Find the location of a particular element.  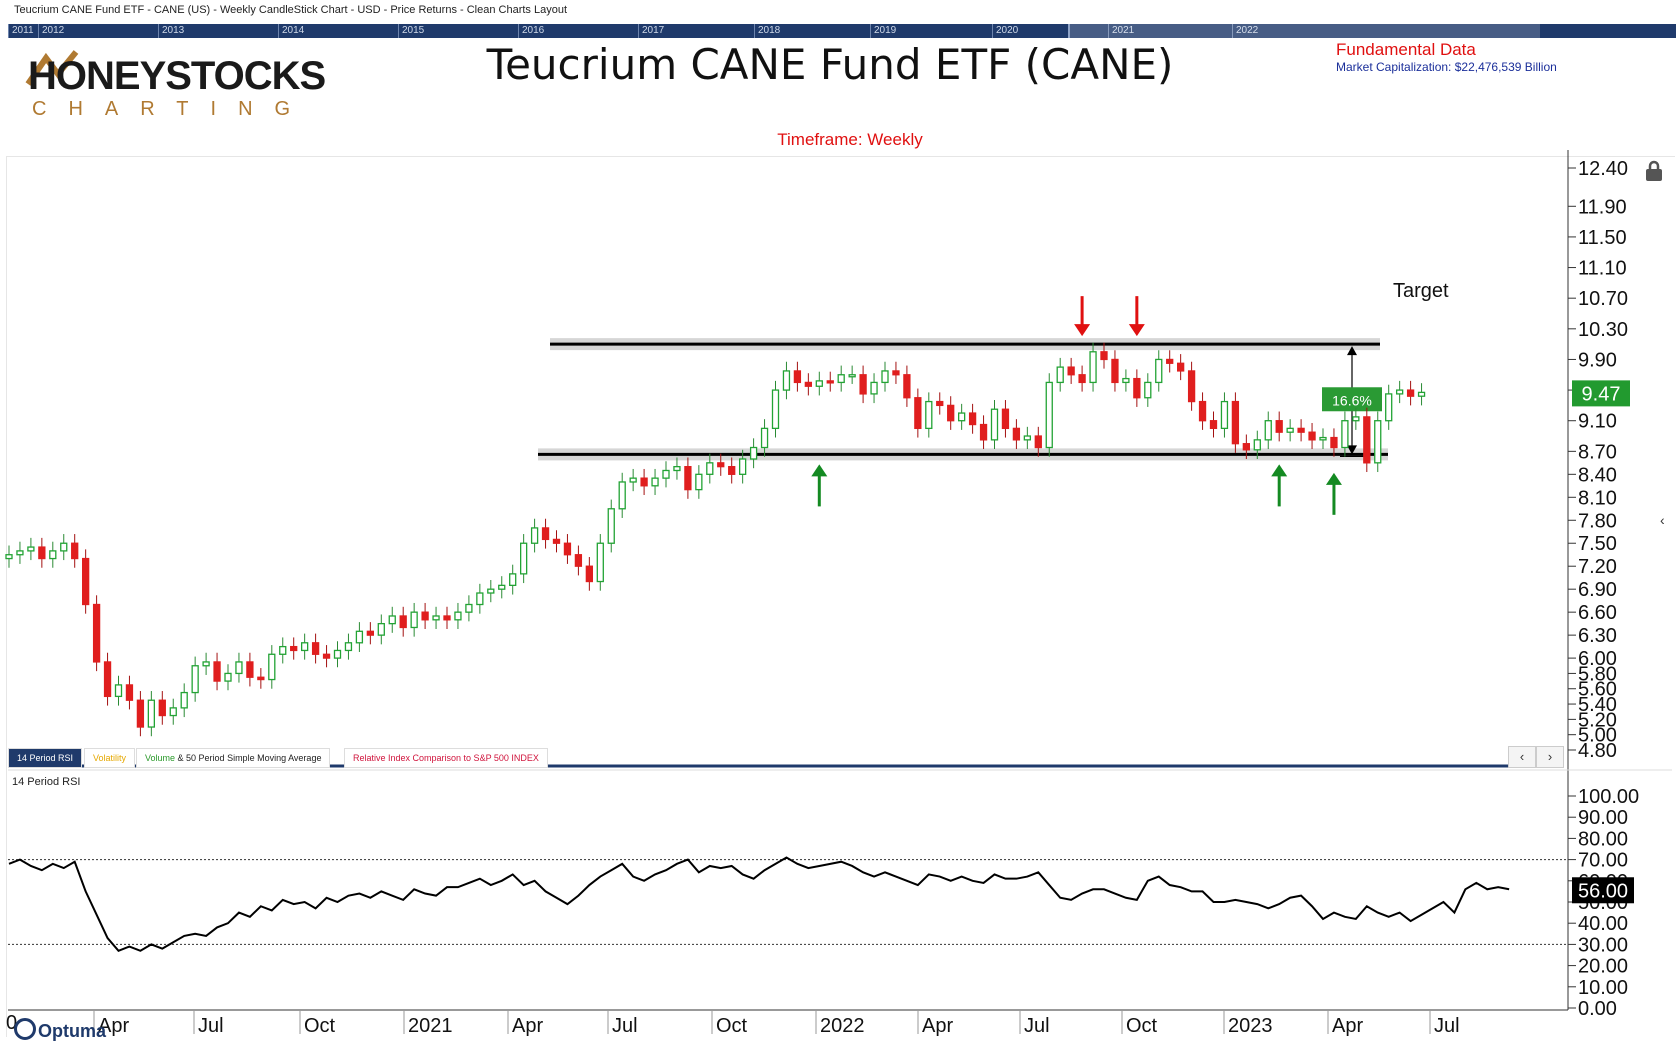

y-tick-label: 10.70 is located at coordinates (1603, 299).